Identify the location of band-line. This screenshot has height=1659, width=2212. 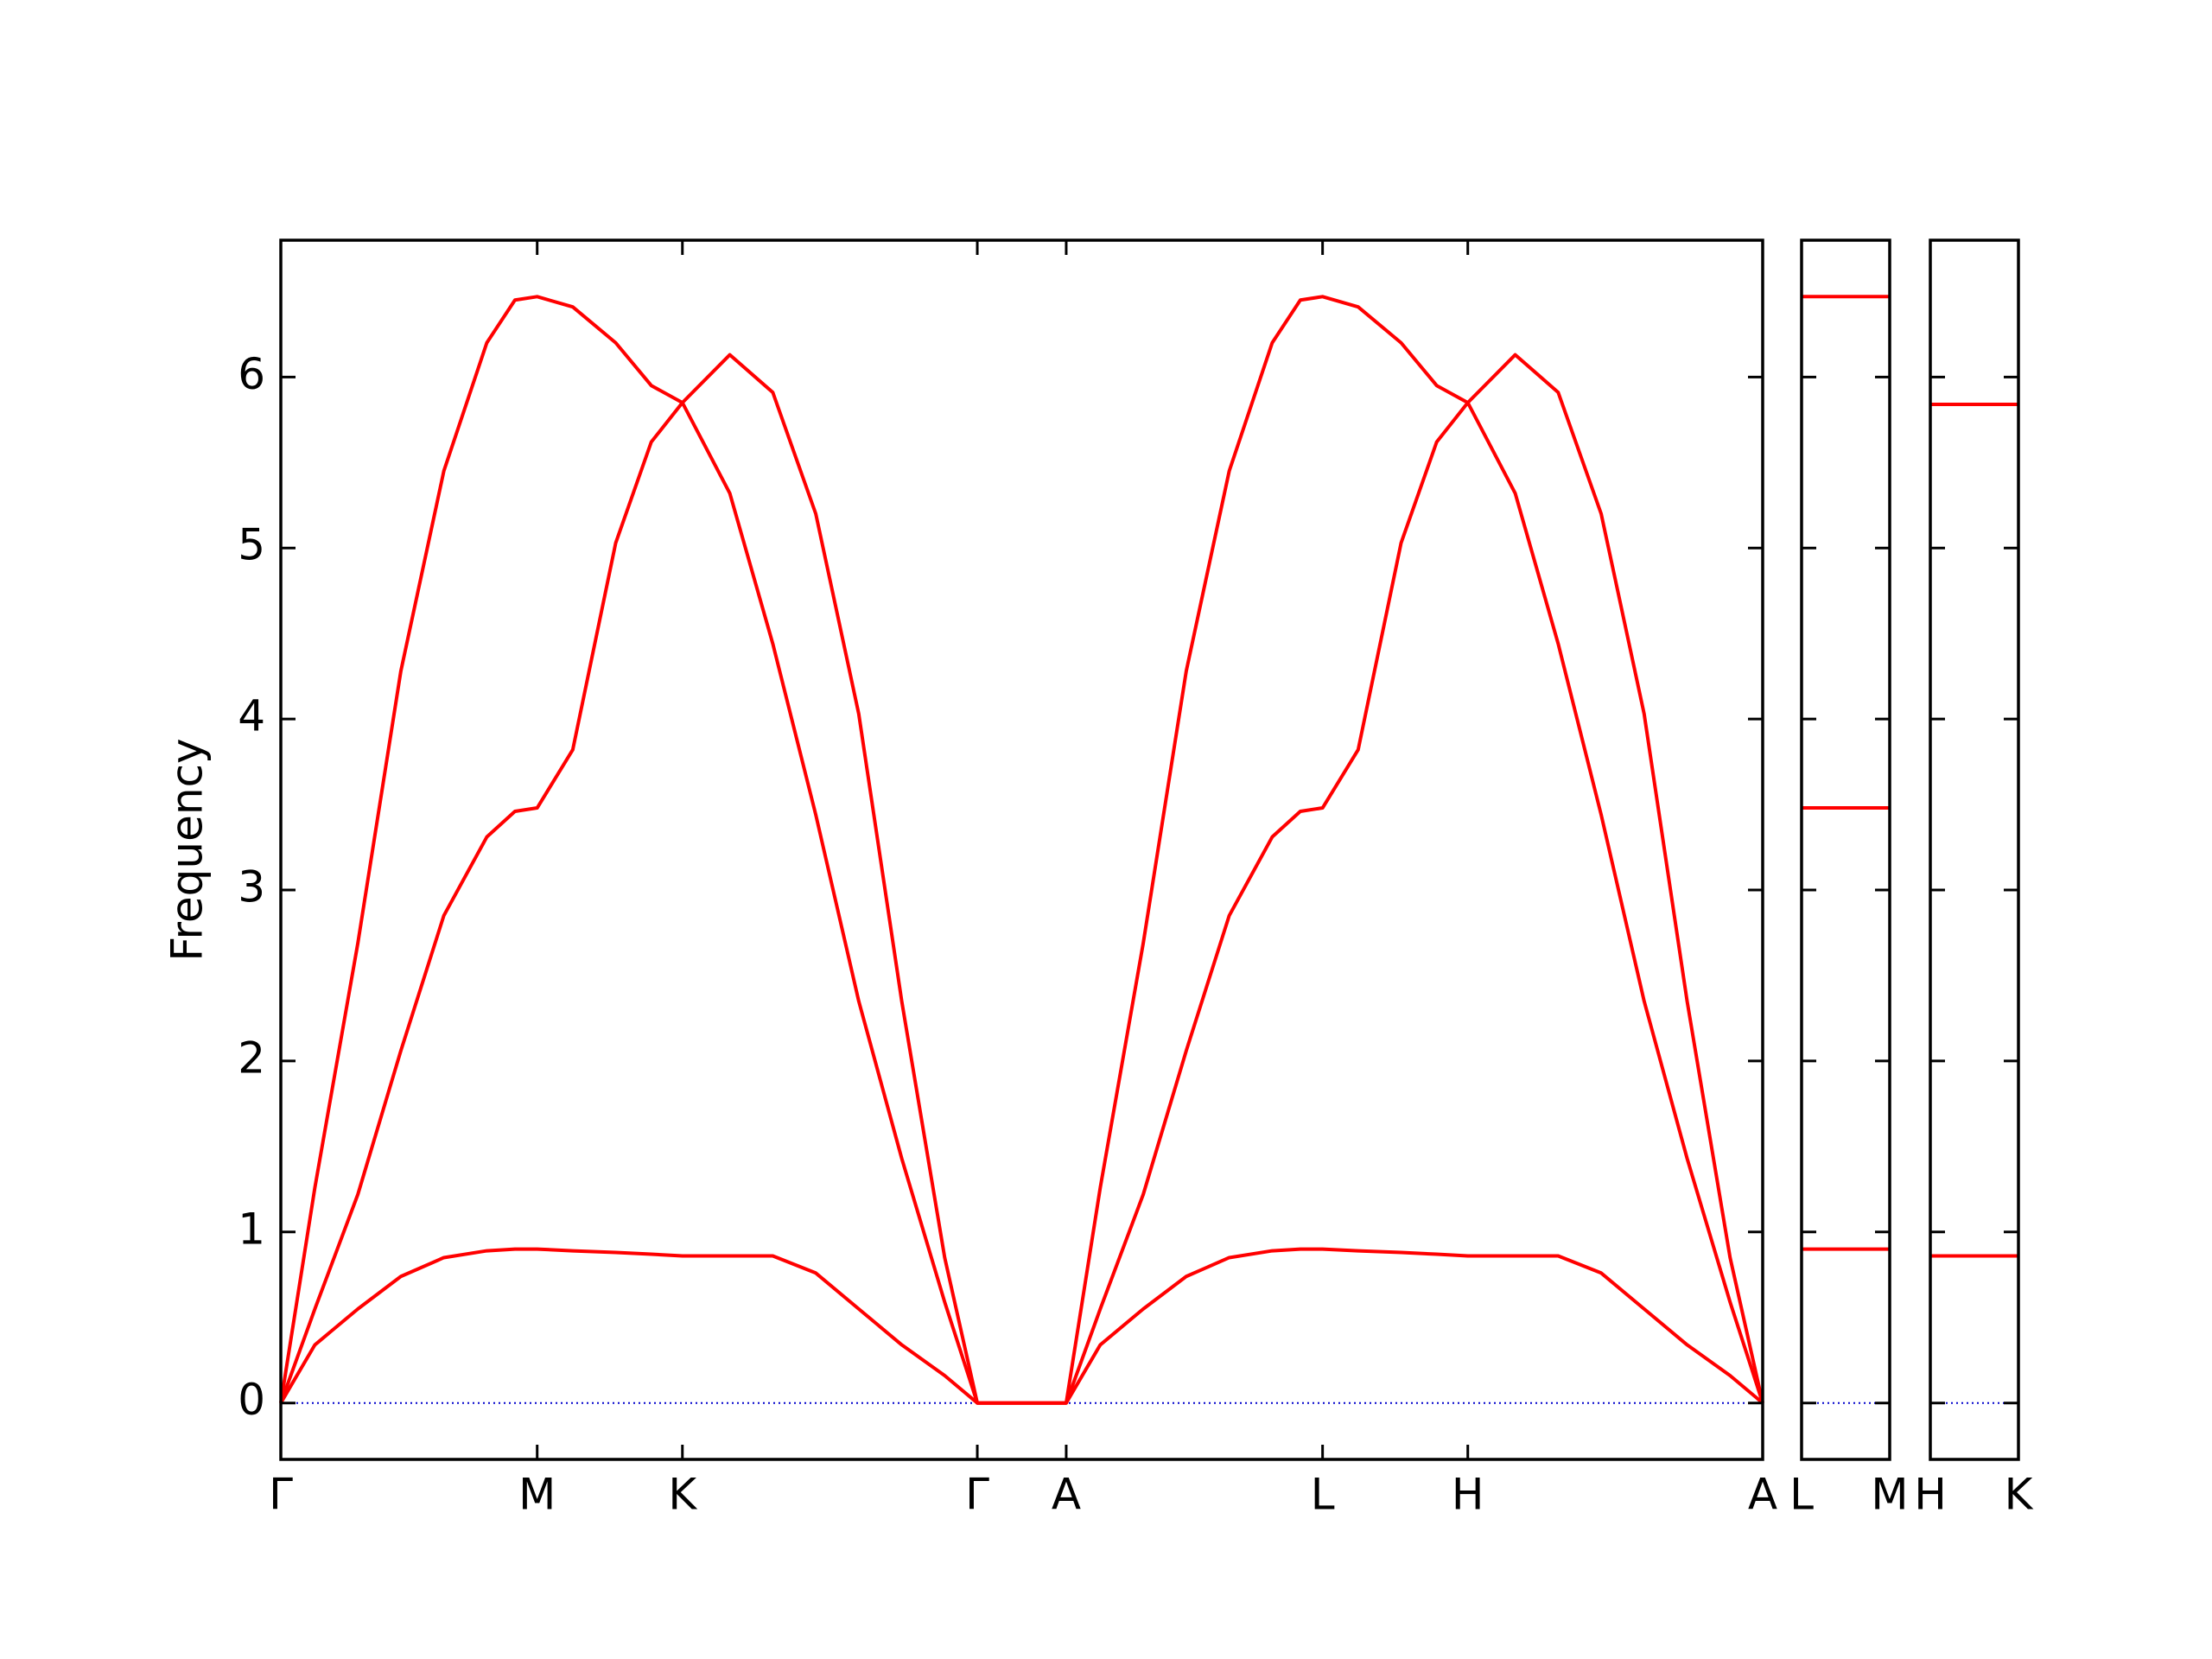
(1021, 1326).